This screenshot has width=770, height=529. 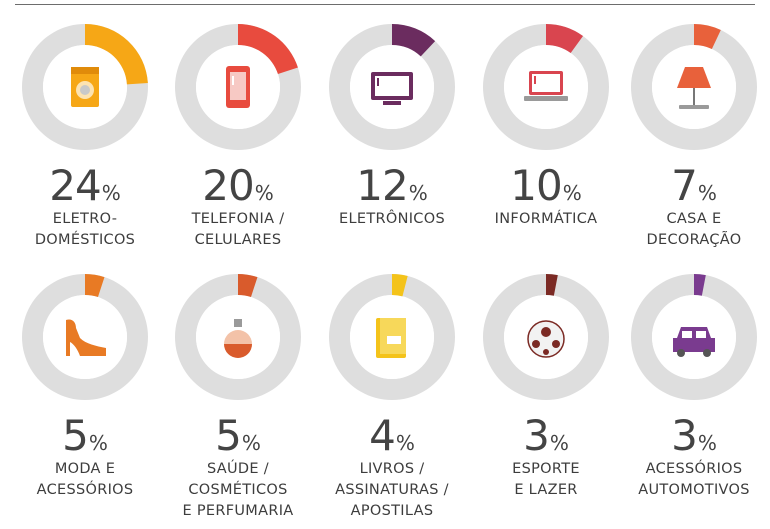 I want to click on perfume-icon, so click(x=238, y=338).